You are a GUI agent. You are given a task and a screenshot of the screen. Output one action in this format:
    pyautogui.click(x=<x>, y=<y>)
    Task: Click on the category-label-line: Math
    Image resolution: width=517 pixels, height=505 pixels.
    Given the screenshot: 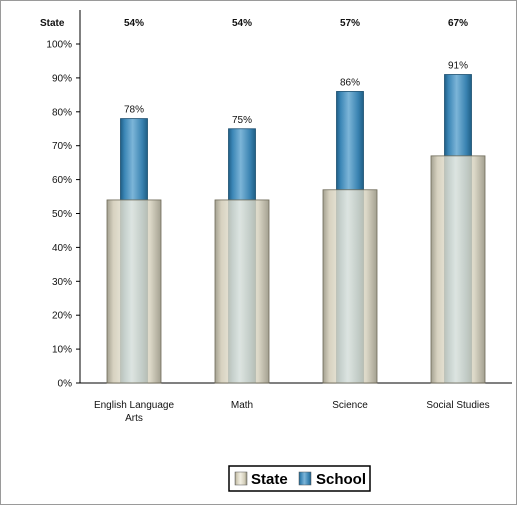 What is the action you would take?
    pyautogui.click(x=242, y=405)
    